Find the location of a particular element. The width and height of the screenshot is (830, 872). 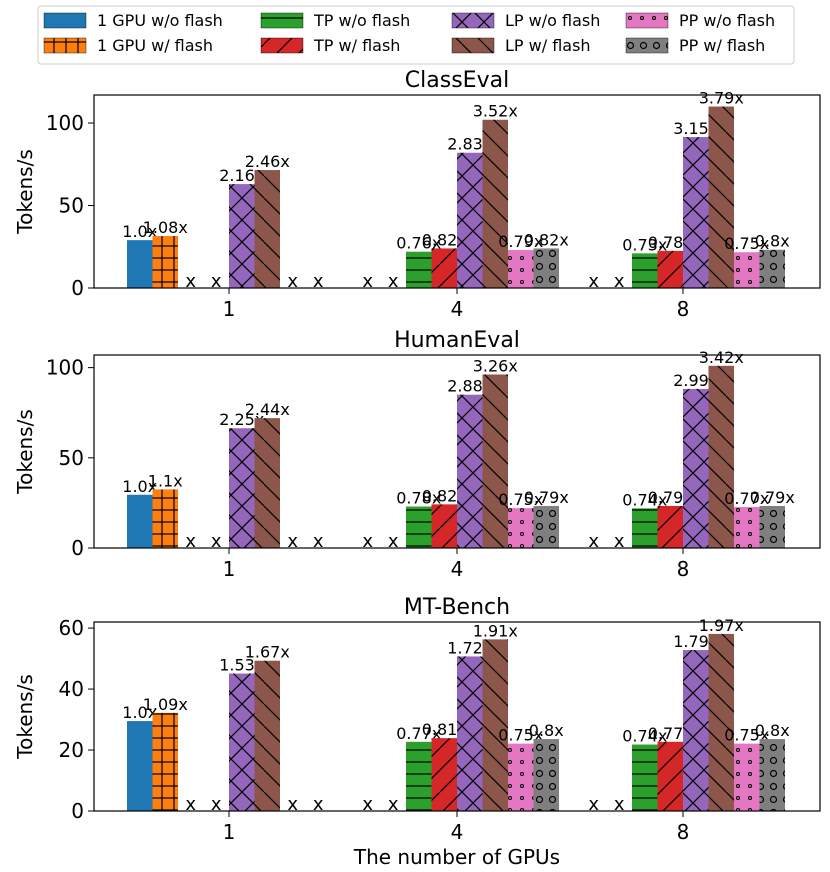

bar-data-label: 3.15x is located at coordinates (695, 128).